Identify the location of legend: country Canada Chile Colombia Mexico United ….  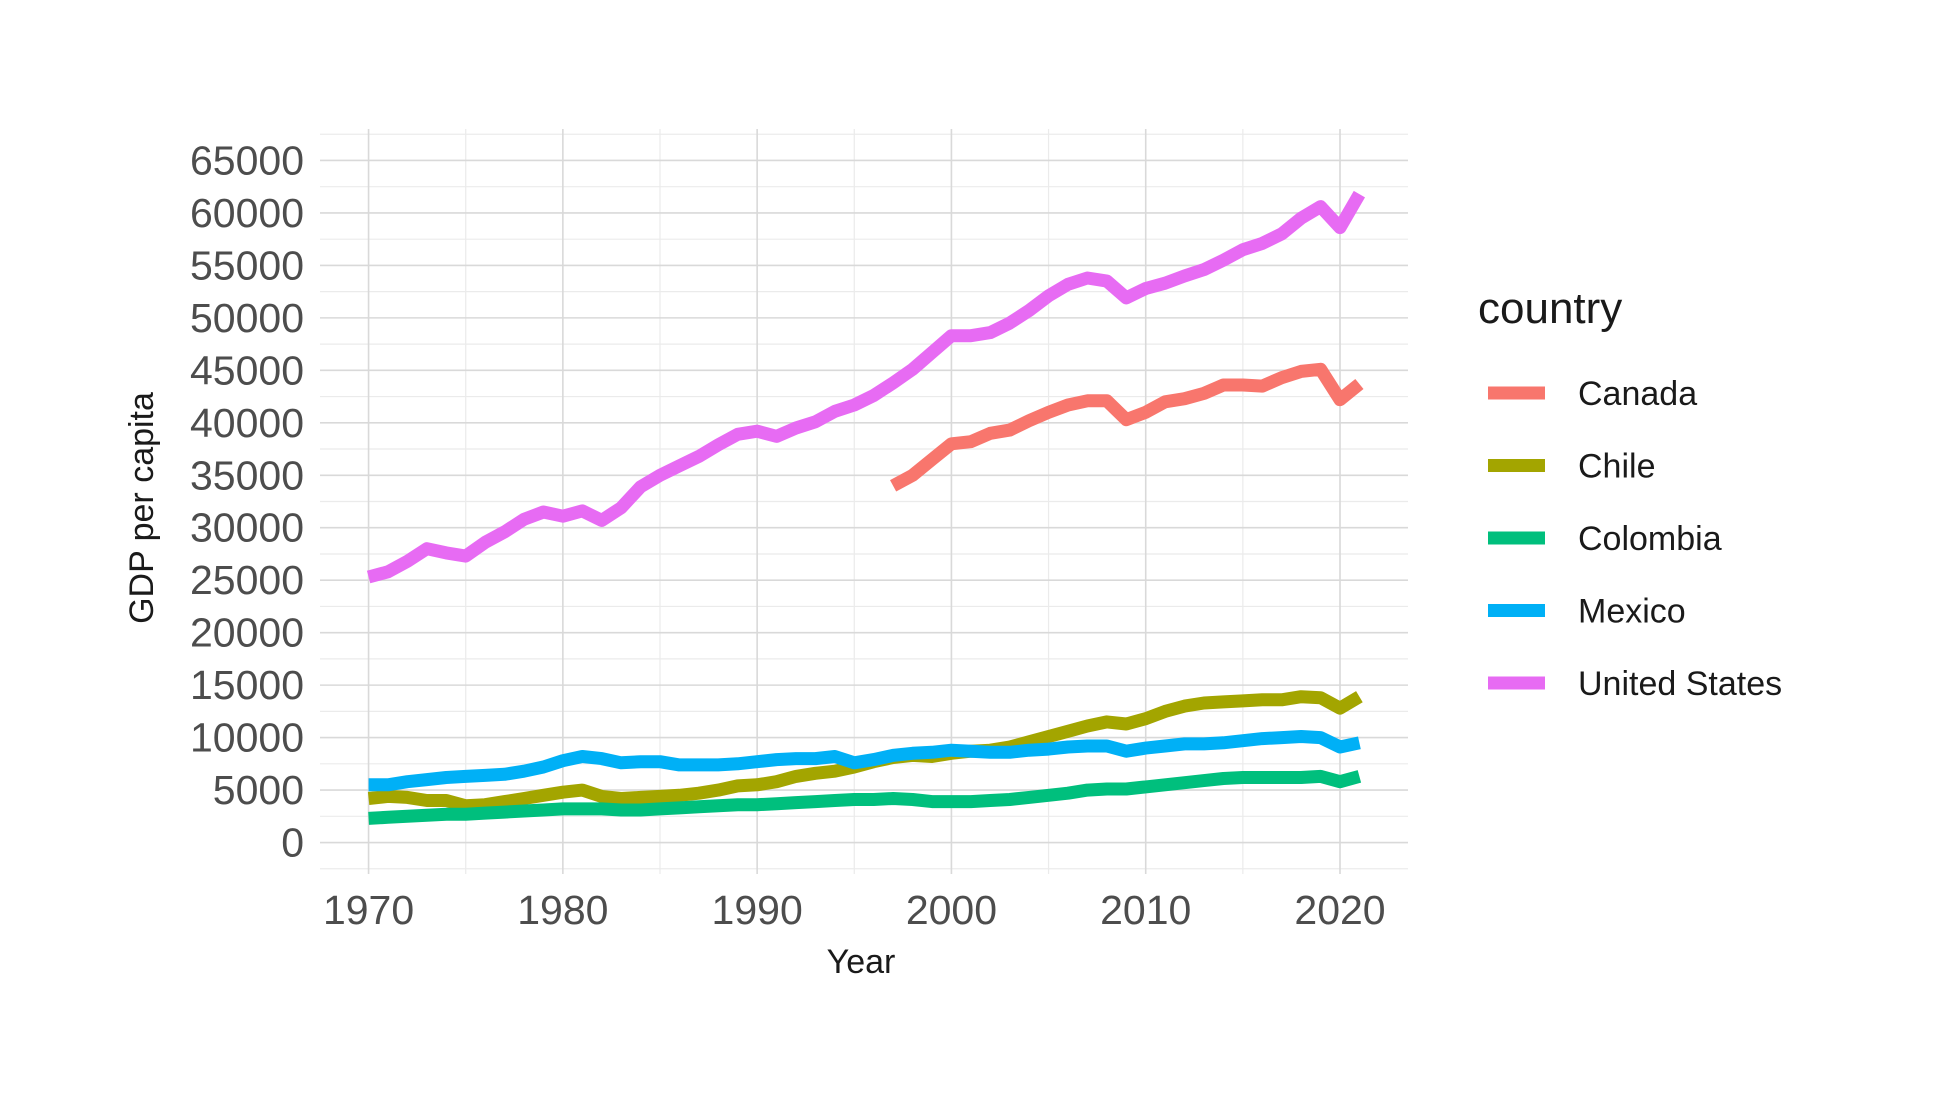
(1630, 493).